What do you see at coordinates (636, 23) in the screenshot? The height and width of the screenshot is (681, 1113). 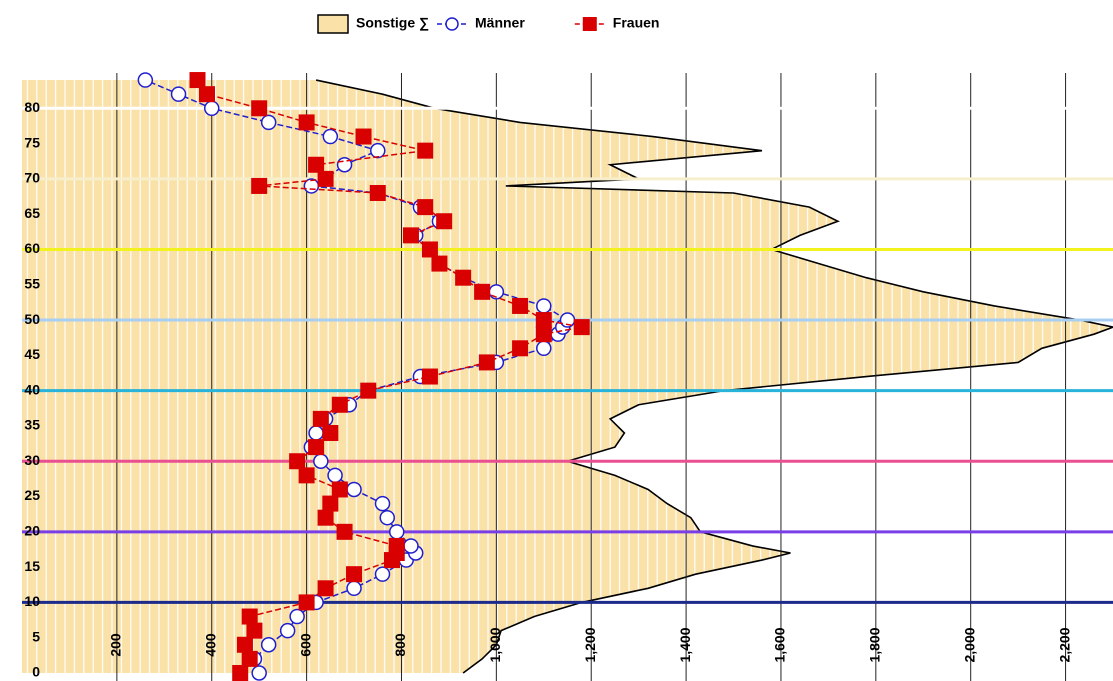 I see `legend-label: Frauen` at bounding box center [636, 23].